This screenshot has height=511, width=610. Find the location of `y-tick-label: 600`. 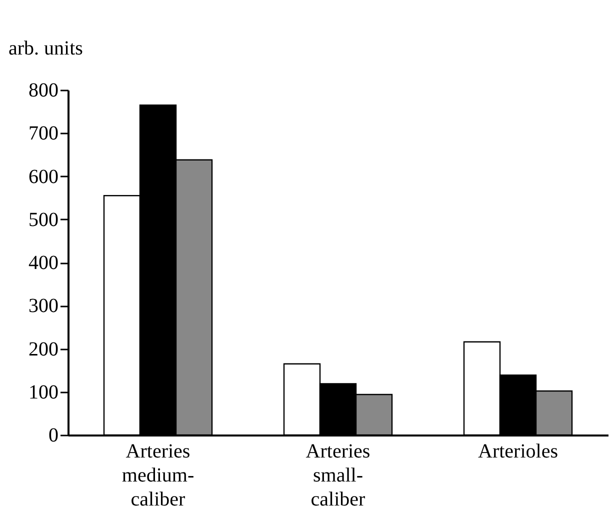

y-tick-label: 600 is located at coordinates (43, 177).